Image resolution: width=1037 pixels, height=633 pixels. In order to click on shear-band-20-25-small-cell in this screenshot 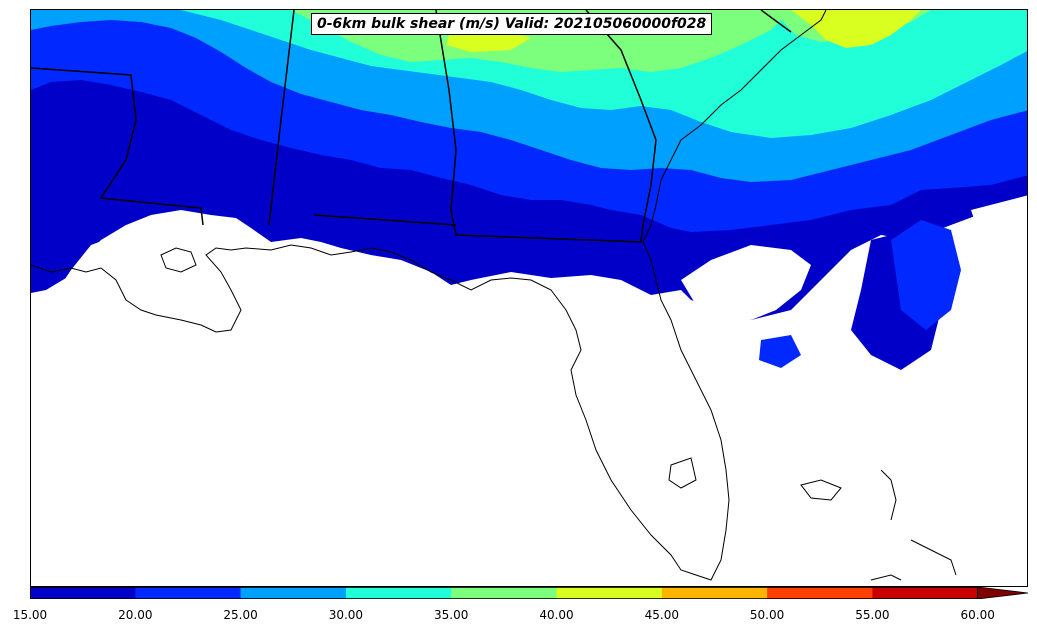, I will do `click(780, 351)`.